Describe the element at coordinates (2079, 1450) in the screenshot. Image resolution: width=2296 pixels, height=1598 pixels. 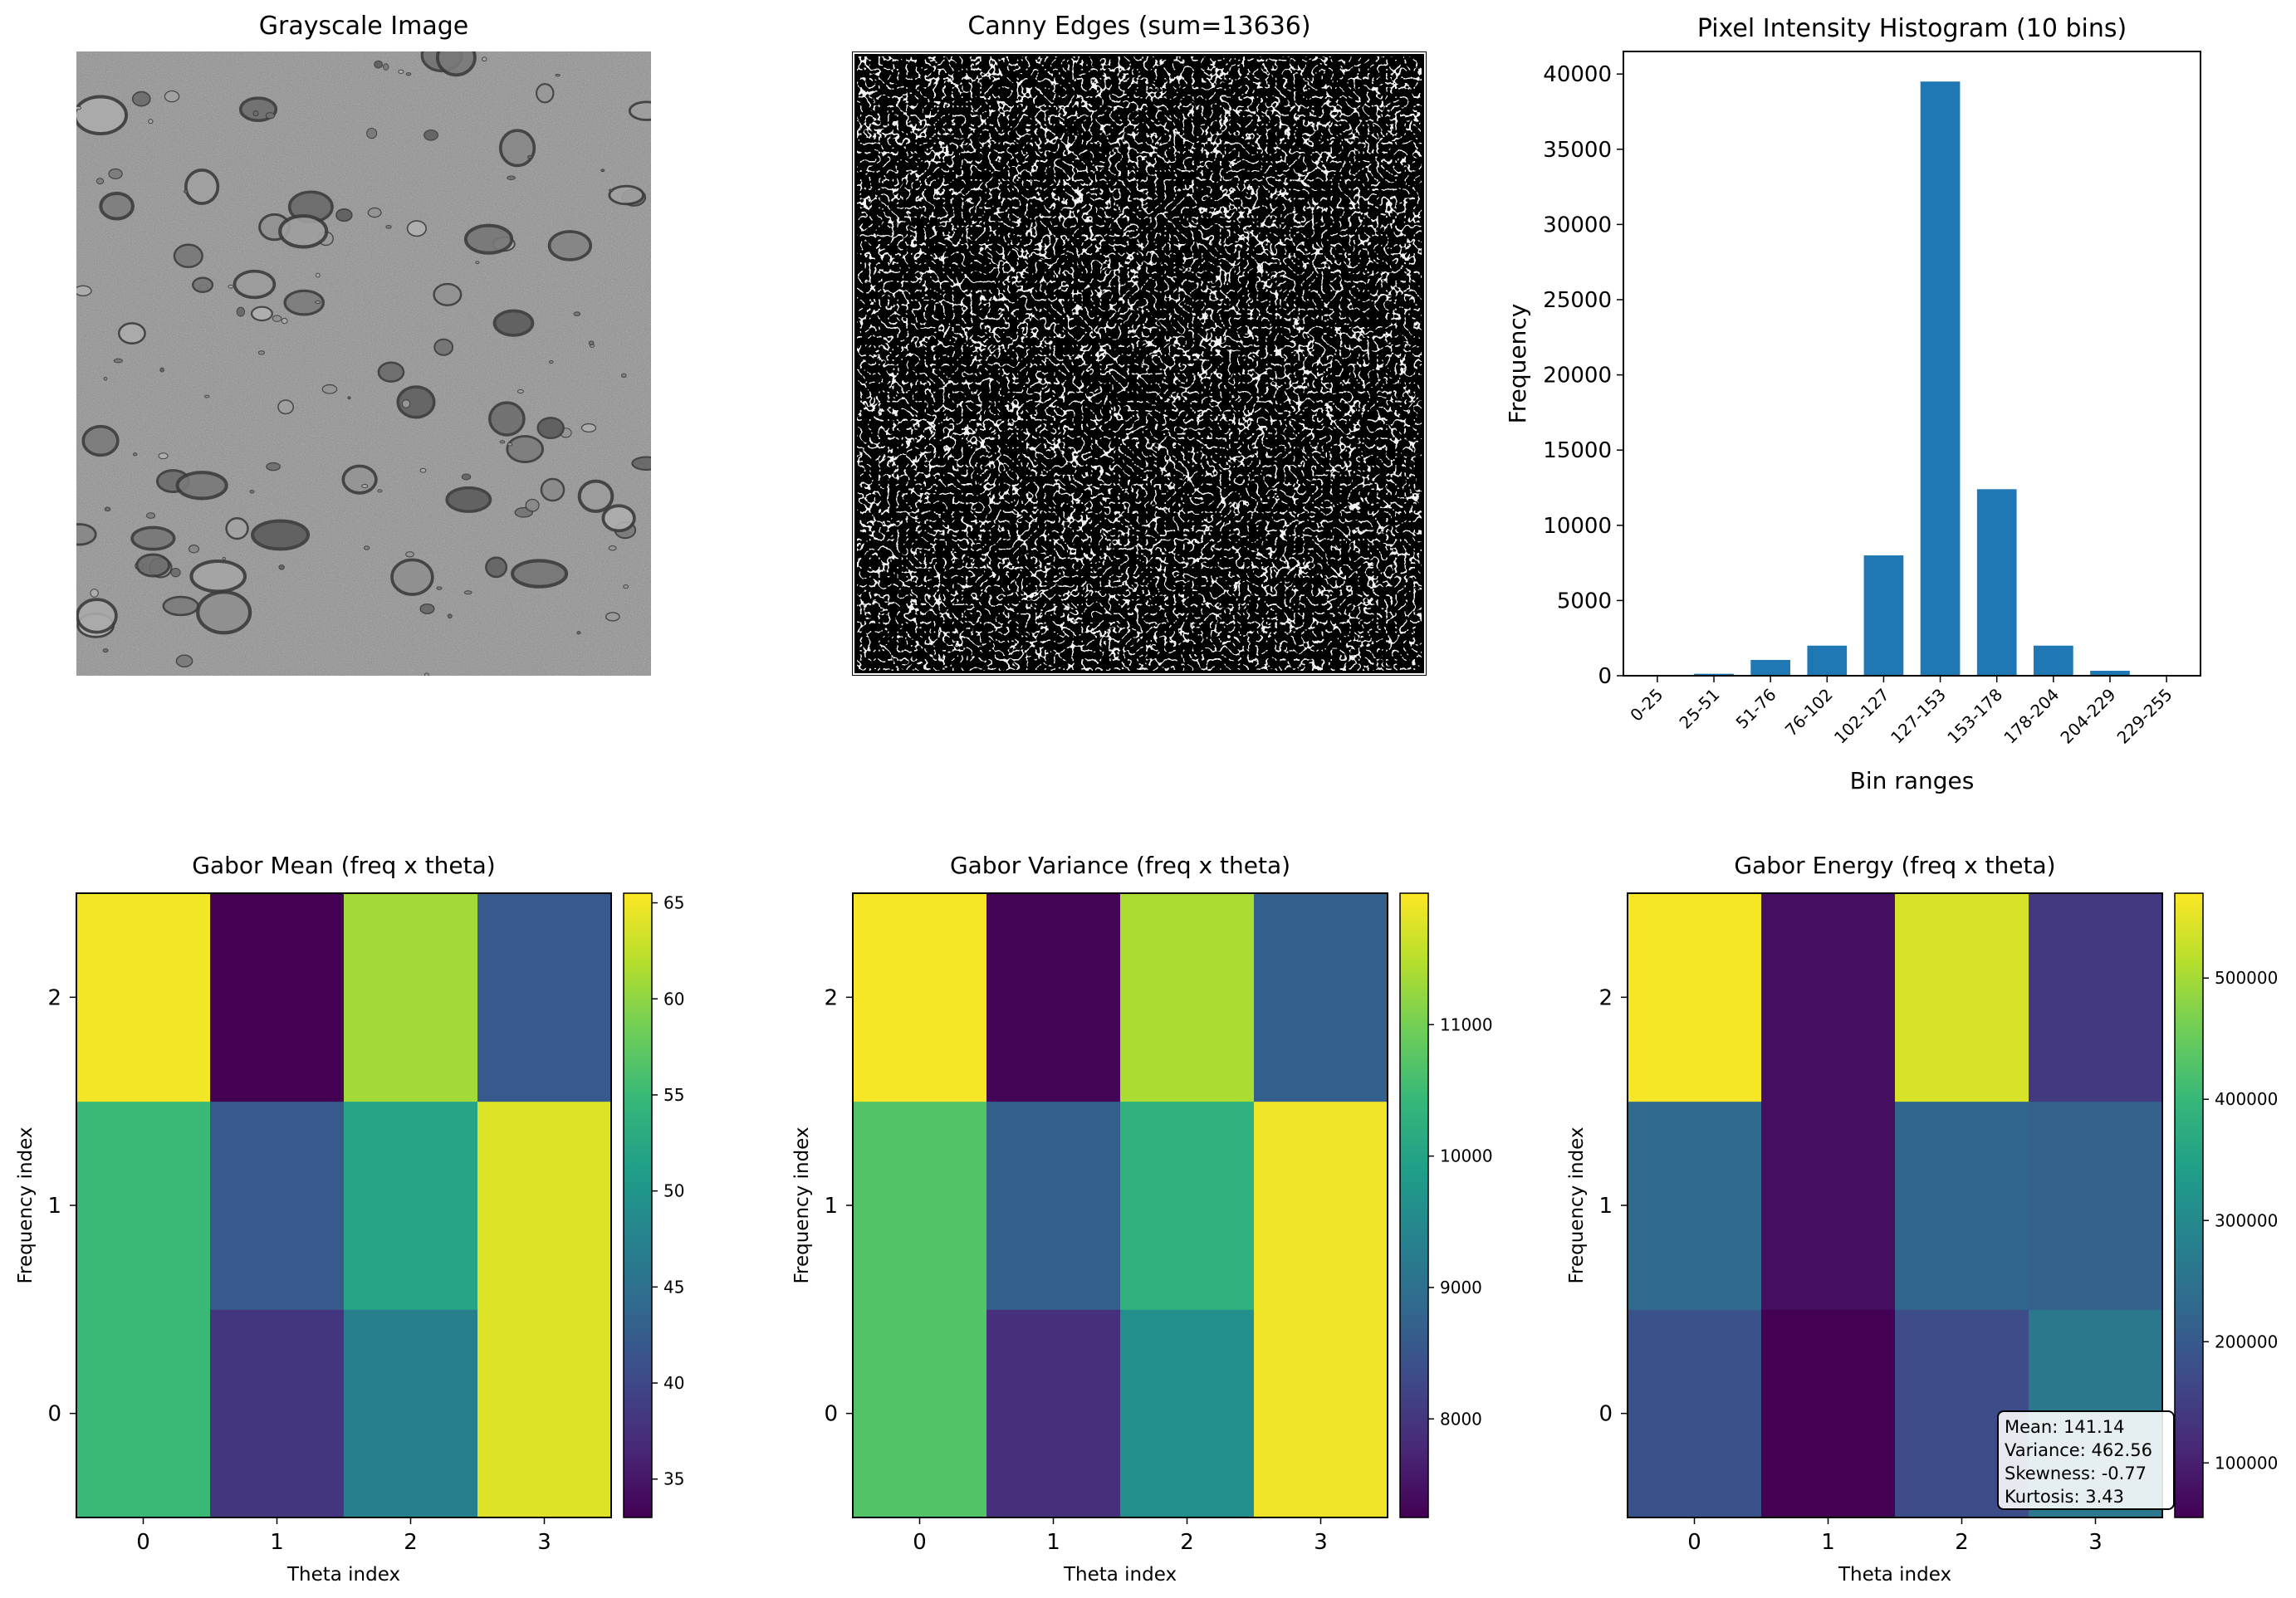
I see `stats-annotation-line: Variance: 462.56` at that location.